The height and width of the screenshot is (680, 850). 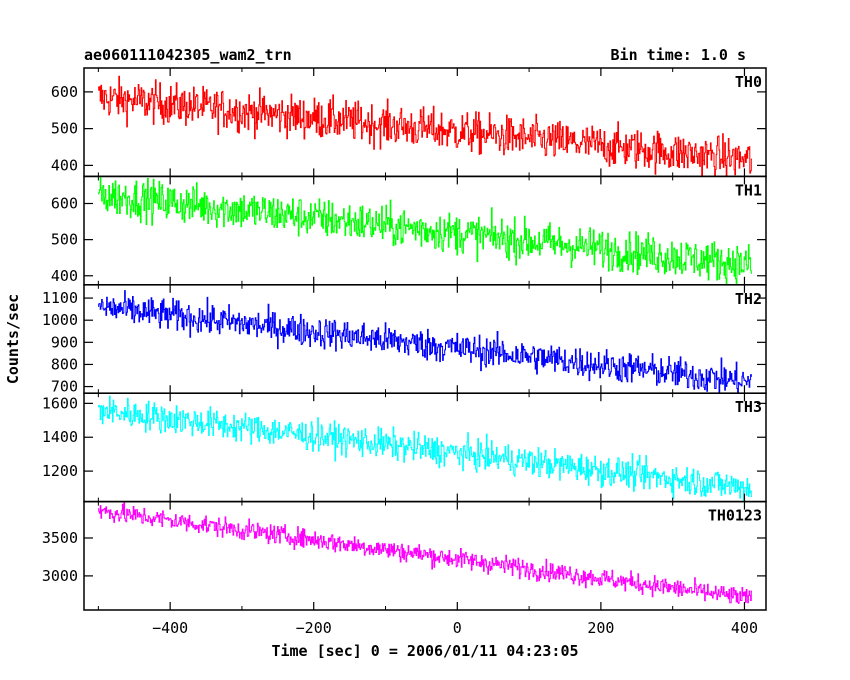 I want to click on bin-time-label: Bin time: 1.0 s, so click(x=678, y=55).